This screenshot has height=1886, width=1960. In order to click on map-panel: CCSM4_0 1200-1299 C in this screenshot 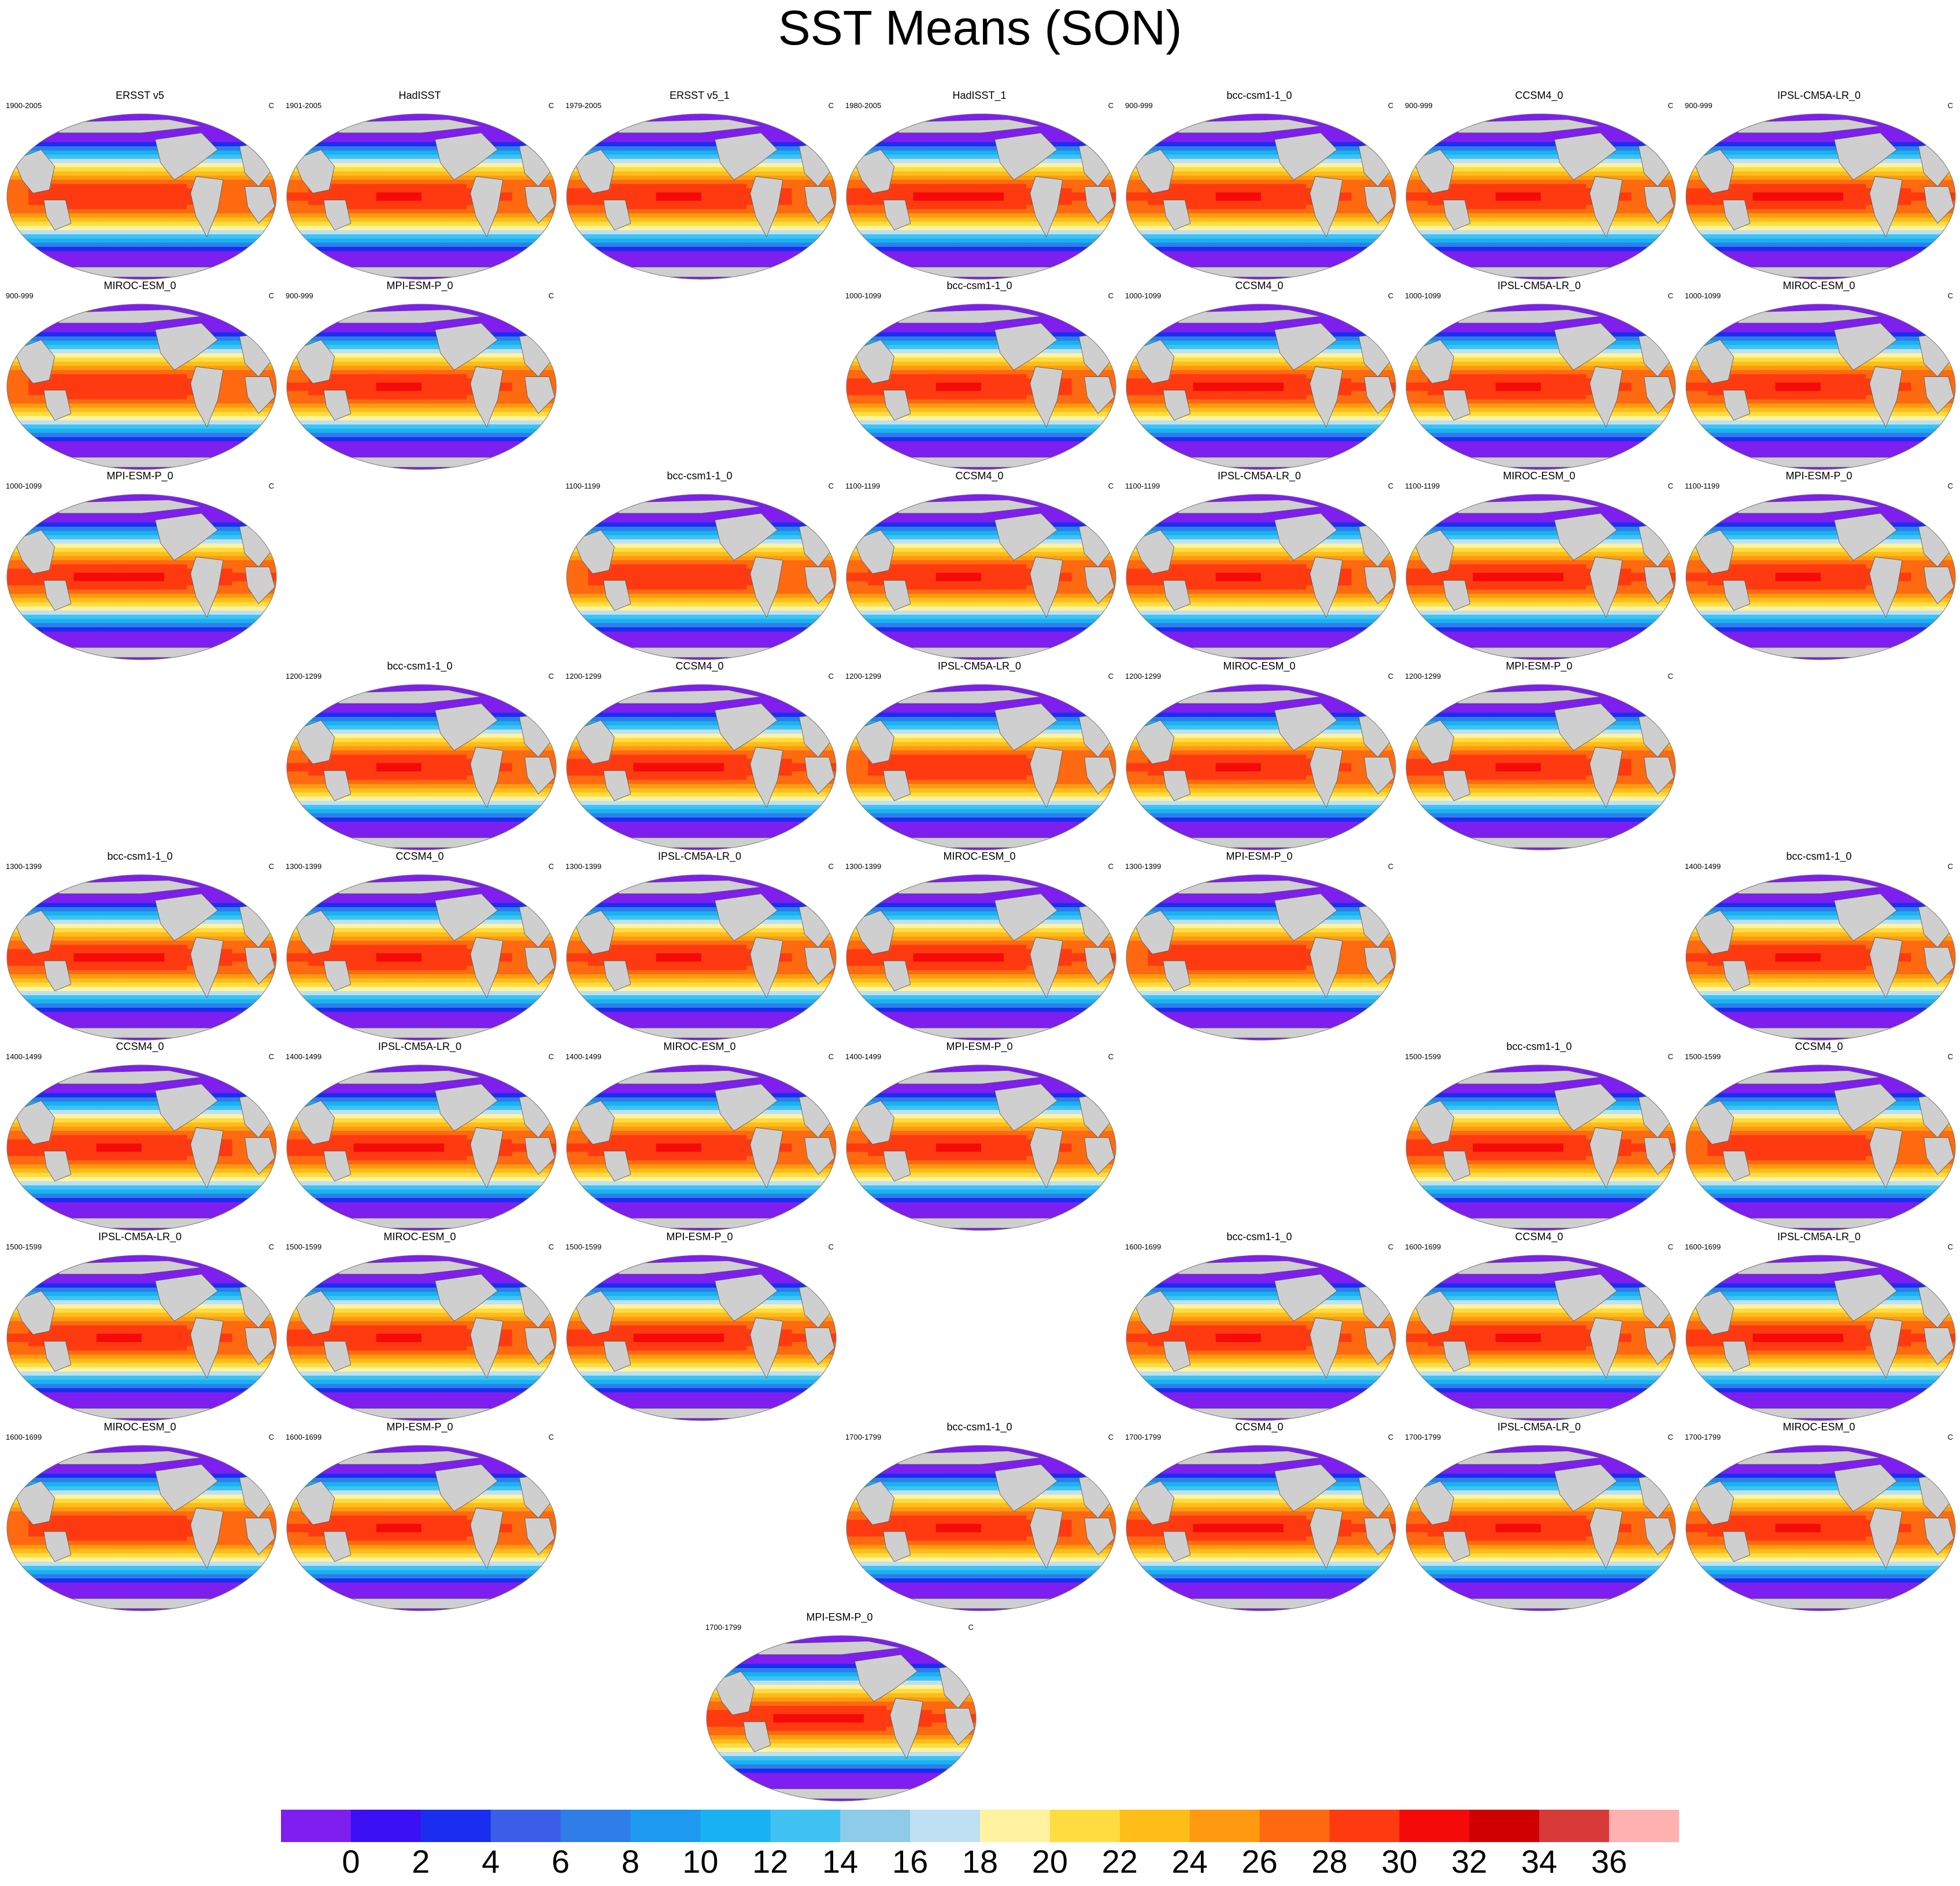, I will do `click(700, 756)`.